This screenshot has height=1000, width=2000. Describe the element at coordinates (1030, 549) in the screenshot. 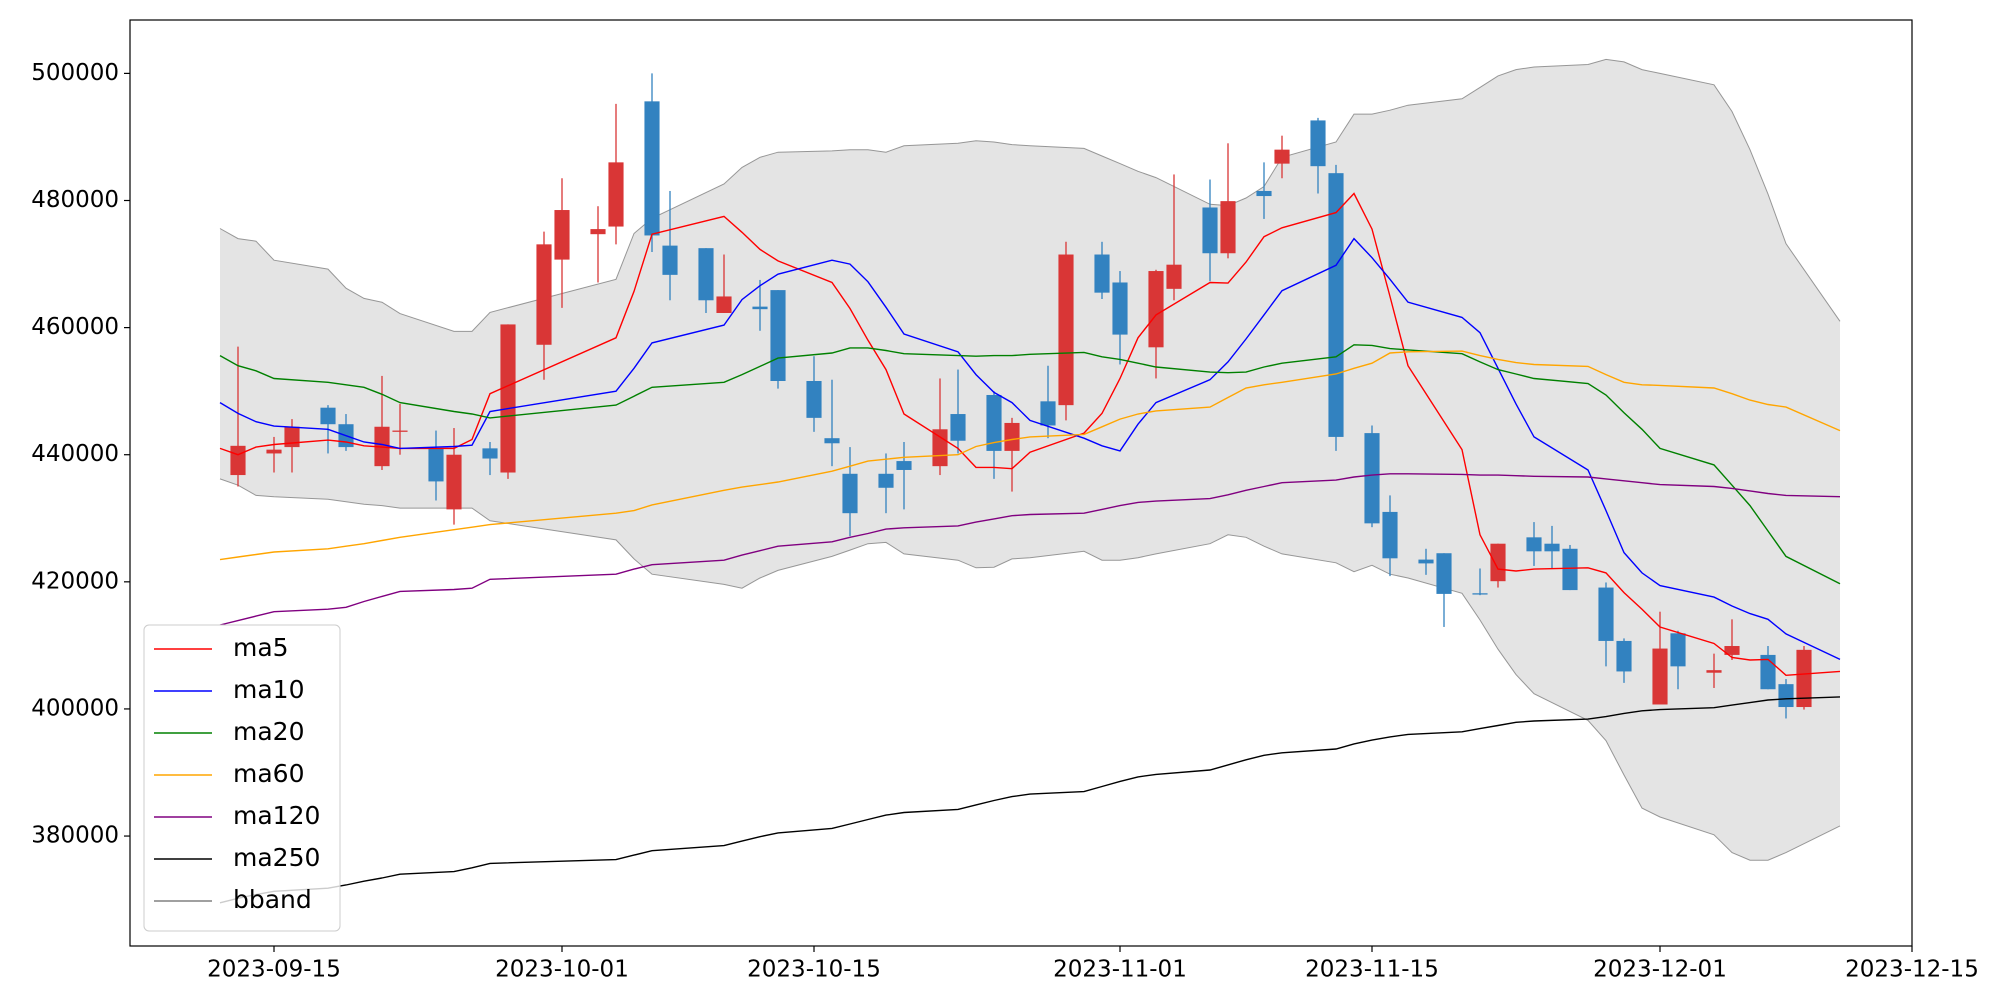

I see `ma-line` at that location.